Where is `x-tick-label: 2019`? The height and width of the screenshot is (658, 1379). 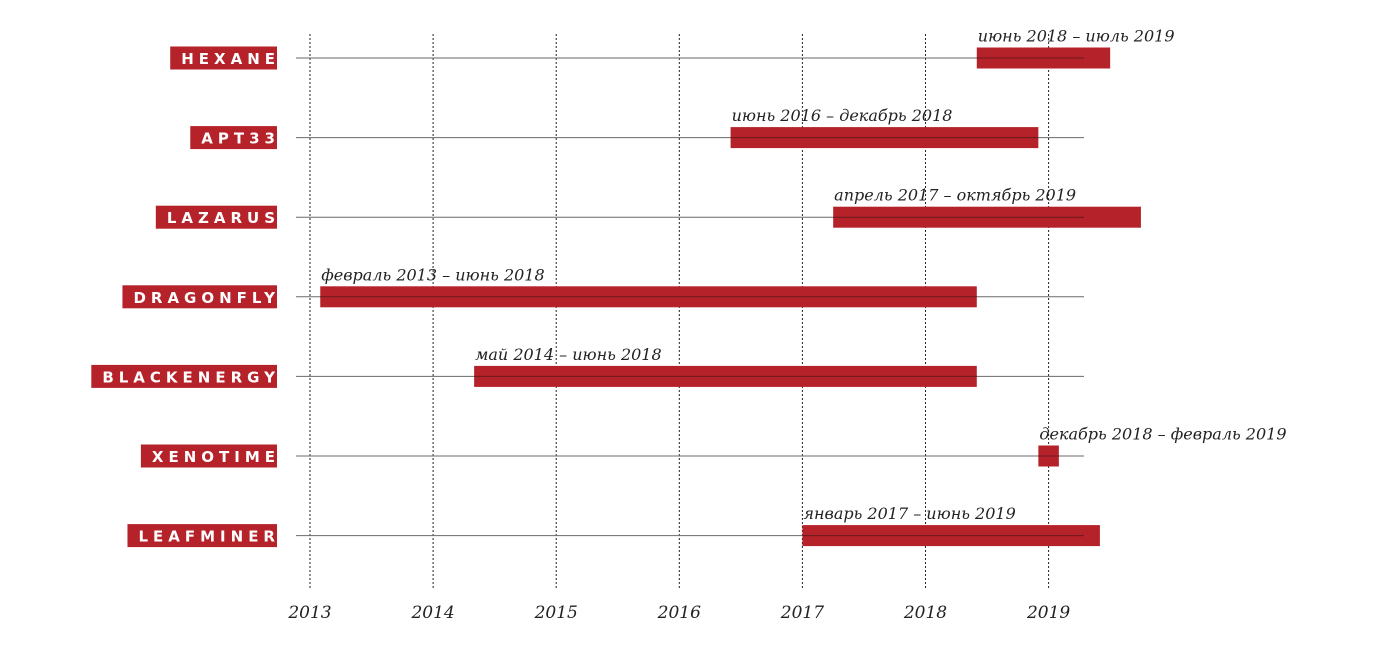
x-tick-label: 2019 is located at coordinates (1048, 613).